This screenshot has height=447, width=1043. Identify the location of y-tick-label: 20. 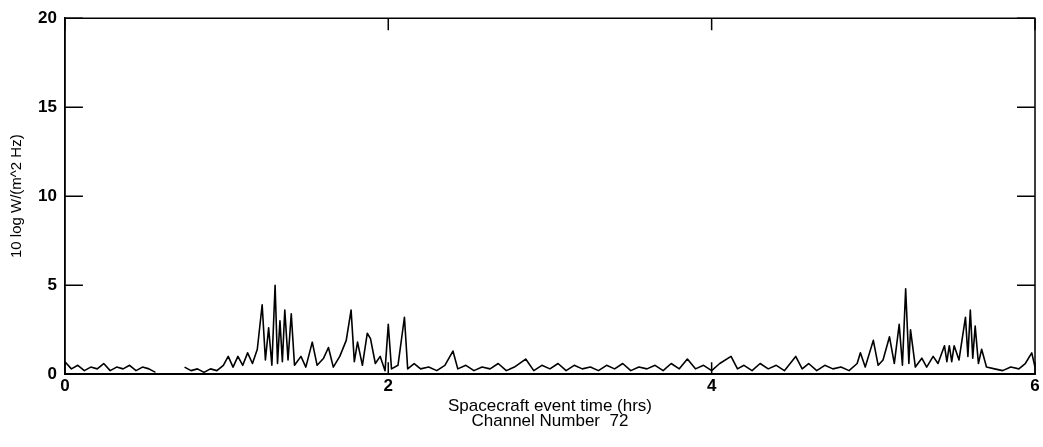
(47, 17).